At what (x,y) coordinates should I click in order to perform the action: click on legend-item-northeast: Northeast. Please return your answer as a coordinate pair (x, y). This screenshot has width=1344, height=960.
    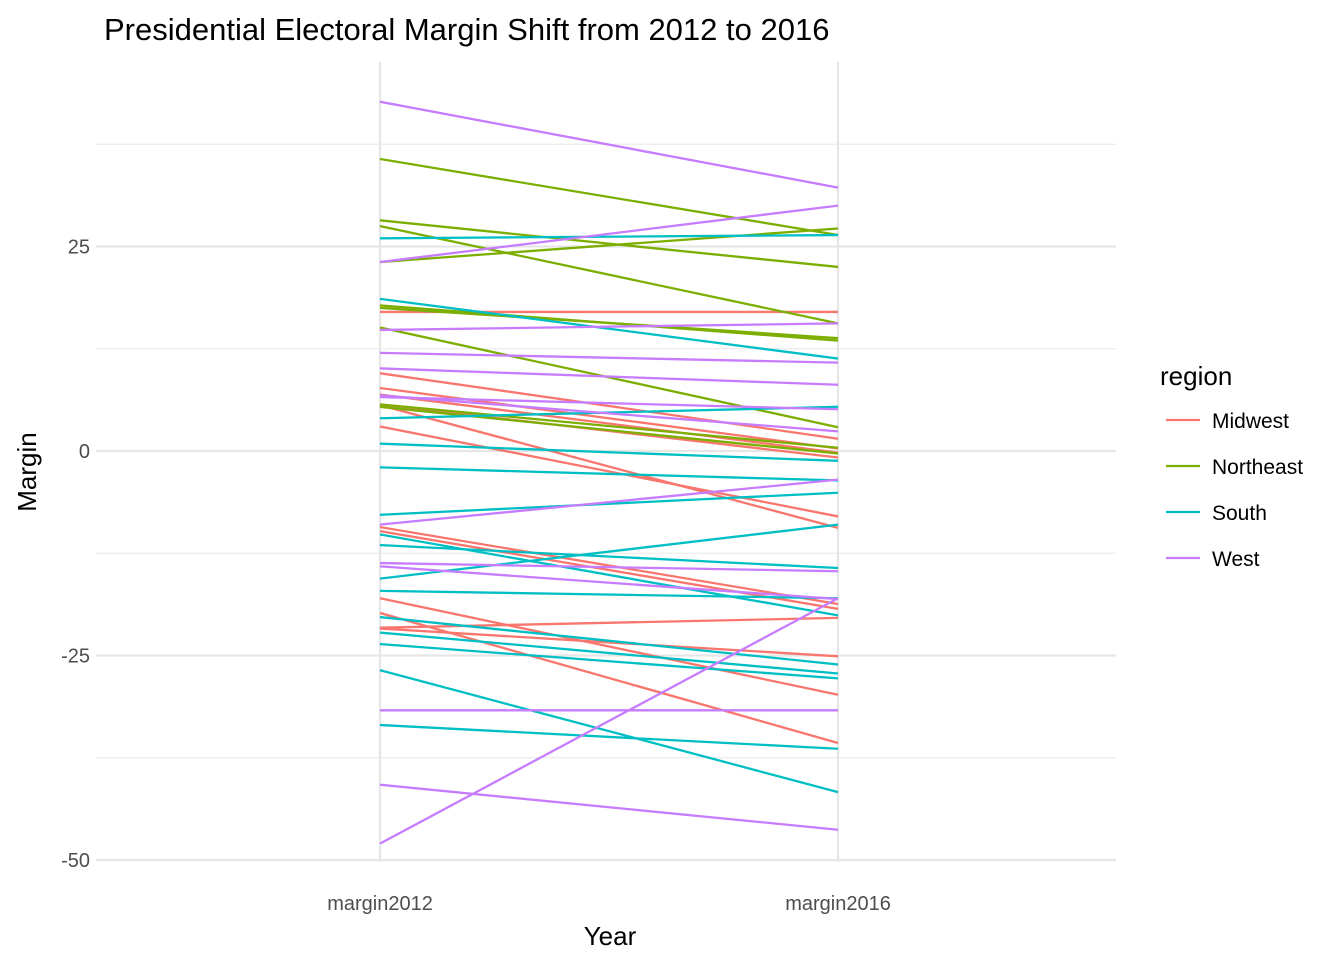
    Looking at the image, I should click on (1234, 467).